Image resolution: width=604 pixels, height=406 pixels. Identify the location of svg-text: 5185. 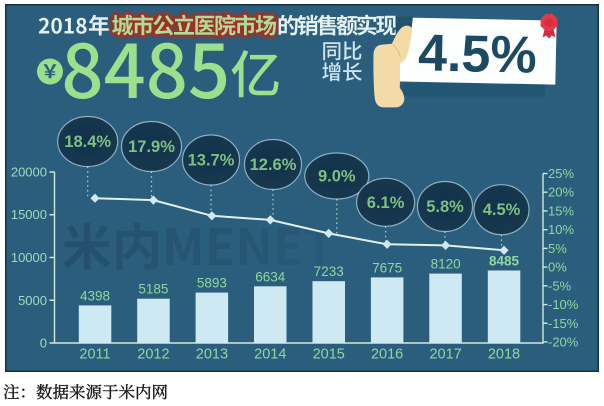
(153, 289).